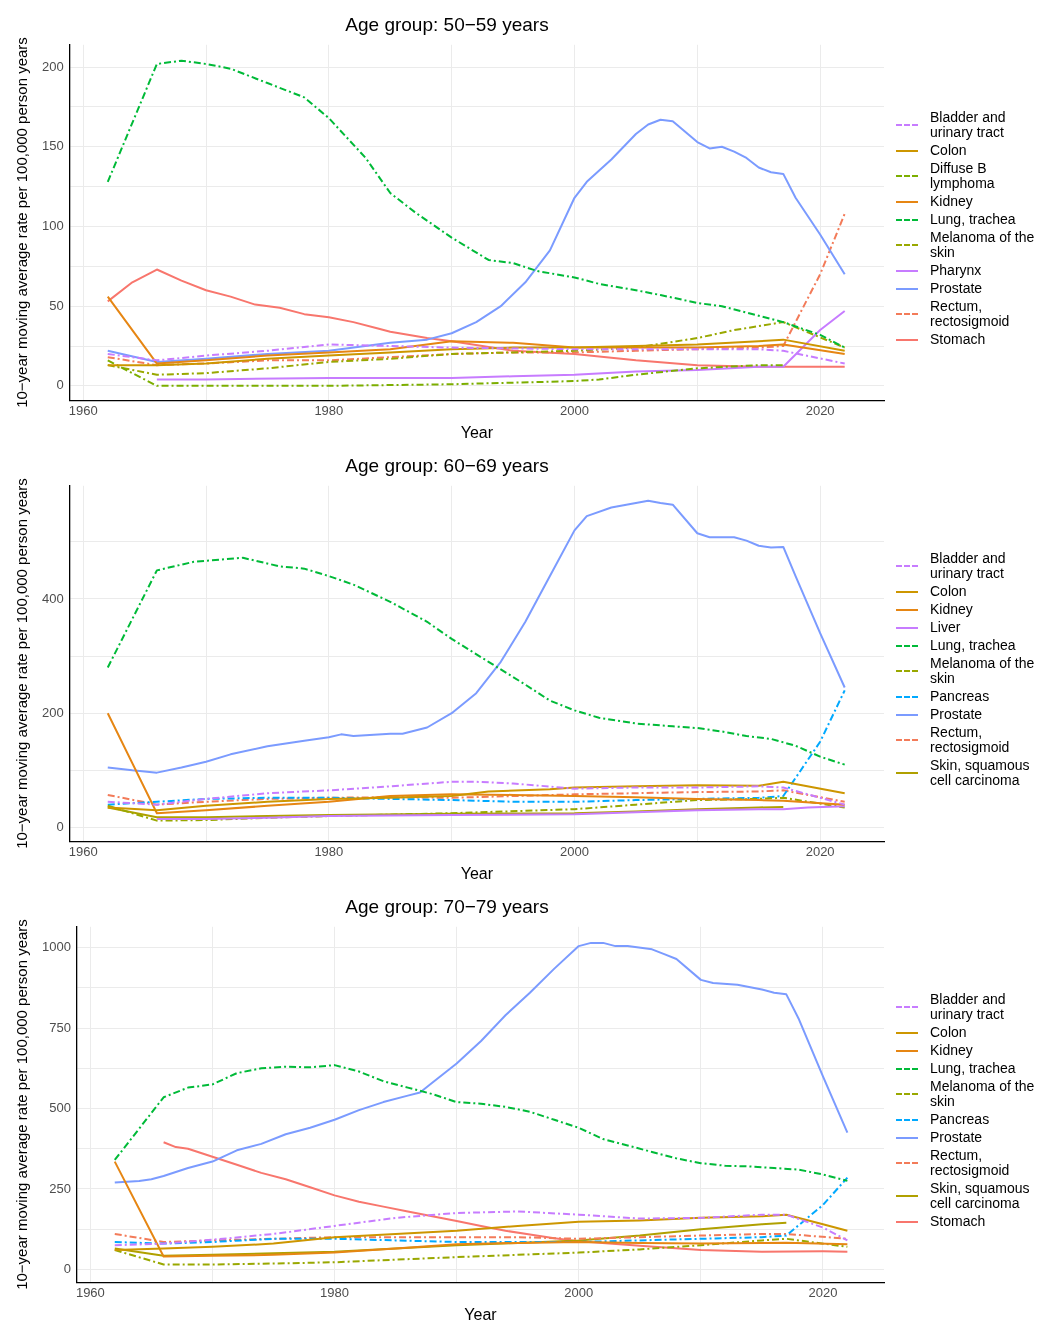 The height and width of the screenshot is (1341, 1064). Describe the element at coordinates (956, 270) in the screenshot. I see `legend-label: Pharynx` at that location.